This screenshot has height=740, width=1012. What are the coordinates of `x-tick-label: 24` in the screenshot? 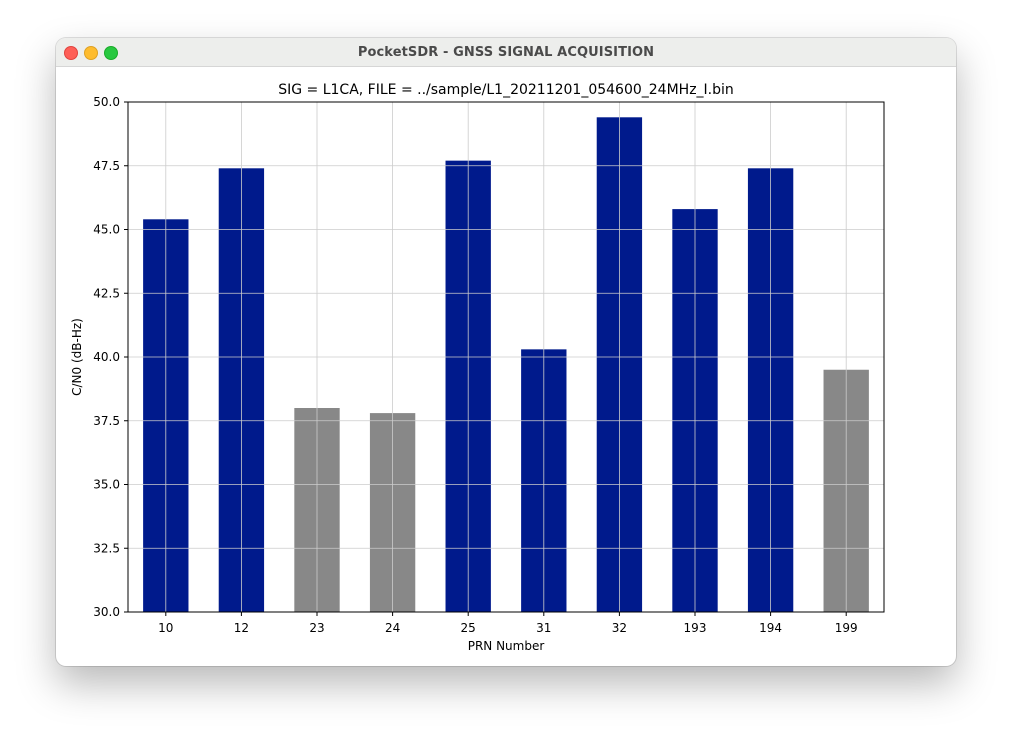 It's located at (392, 628).